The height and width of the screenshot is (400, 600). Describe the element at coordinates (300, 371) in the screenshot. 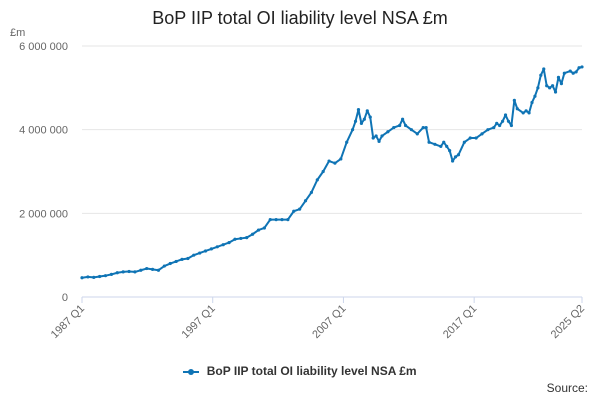

I see `legend: BoP IIP total OI liability level NSA £m` at that location.